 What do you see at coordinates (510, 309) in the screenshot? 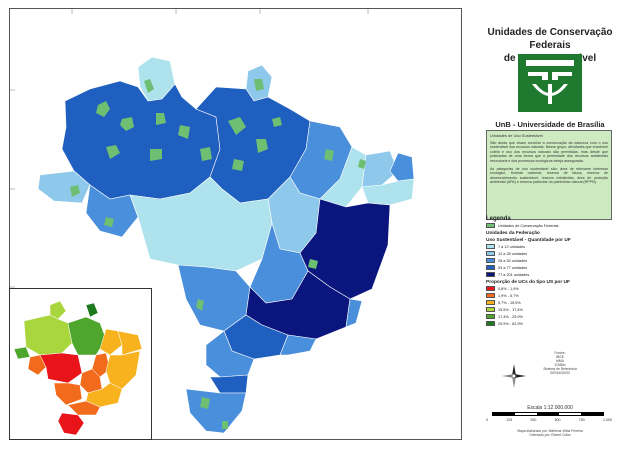
I see `legend-prop-label: 15,5% - 17,4%` at bounding box center [510, 309].